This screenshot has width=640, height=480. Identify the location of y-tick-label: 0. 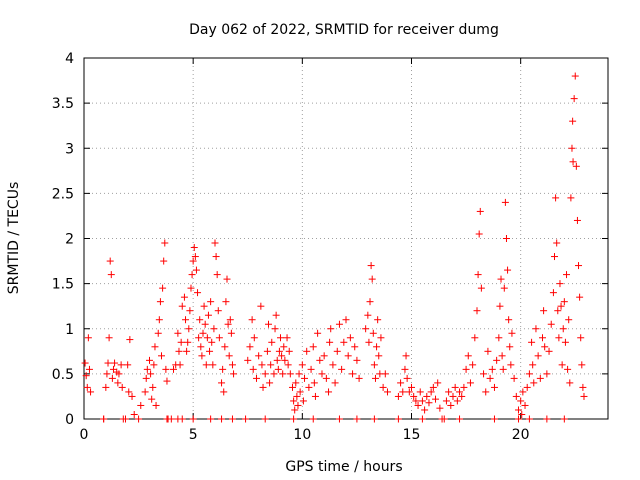
(69, 420).